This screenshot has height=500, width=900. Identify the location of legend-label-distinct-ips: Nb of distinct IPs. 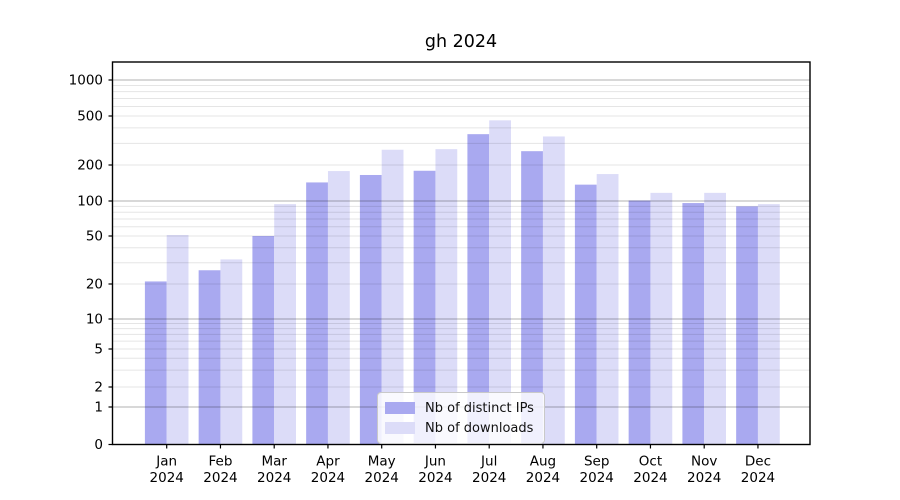
(479, 408).